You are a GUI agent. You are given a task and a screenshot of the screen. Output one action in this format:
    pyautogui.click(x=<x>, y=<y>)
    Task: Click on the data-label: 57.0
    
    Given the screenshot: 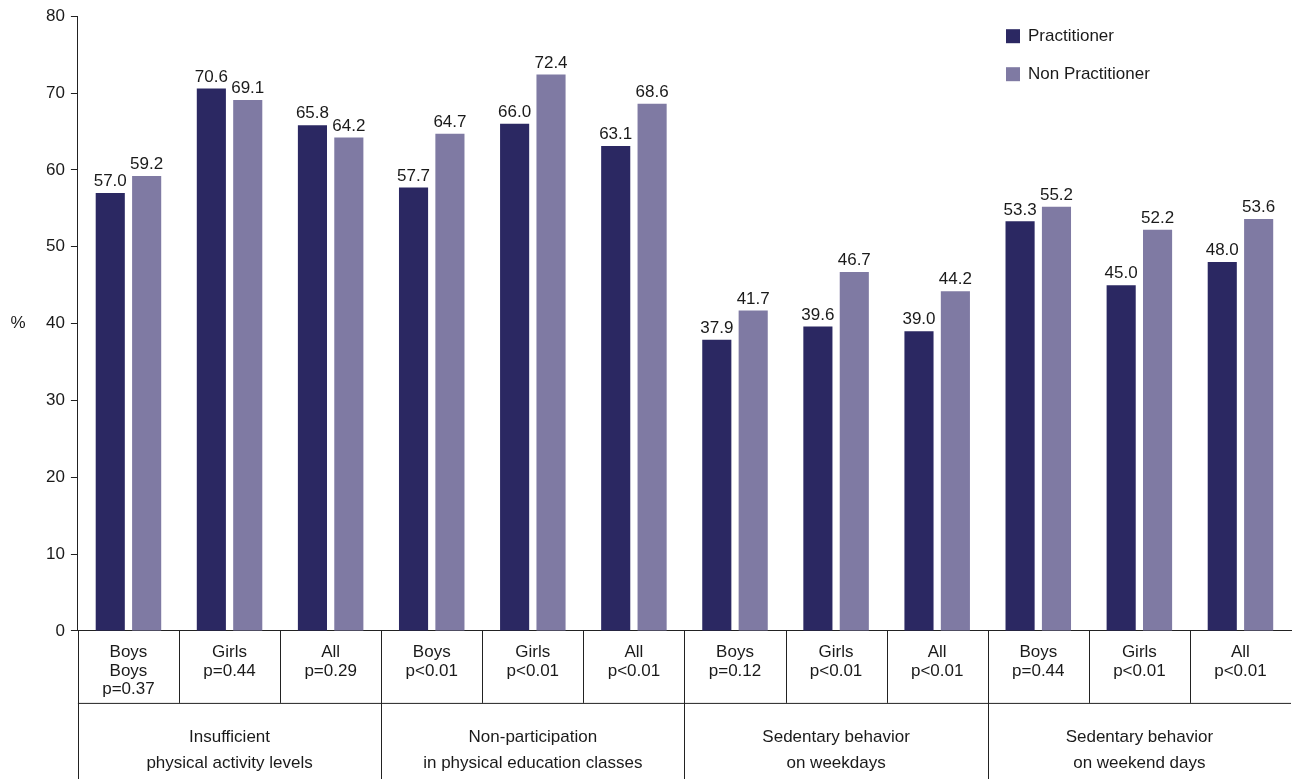 What is the action you would take?
    pyautogui.click(x=110, y=181)
    